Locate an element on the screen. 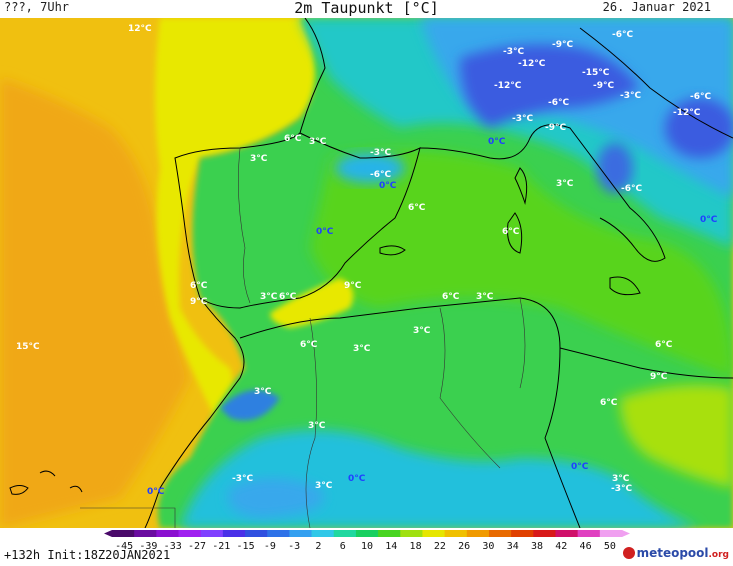 The height and width of the screenshot is (566, 733). legend-tick-label: -33 is located at coordinates (173, 545).